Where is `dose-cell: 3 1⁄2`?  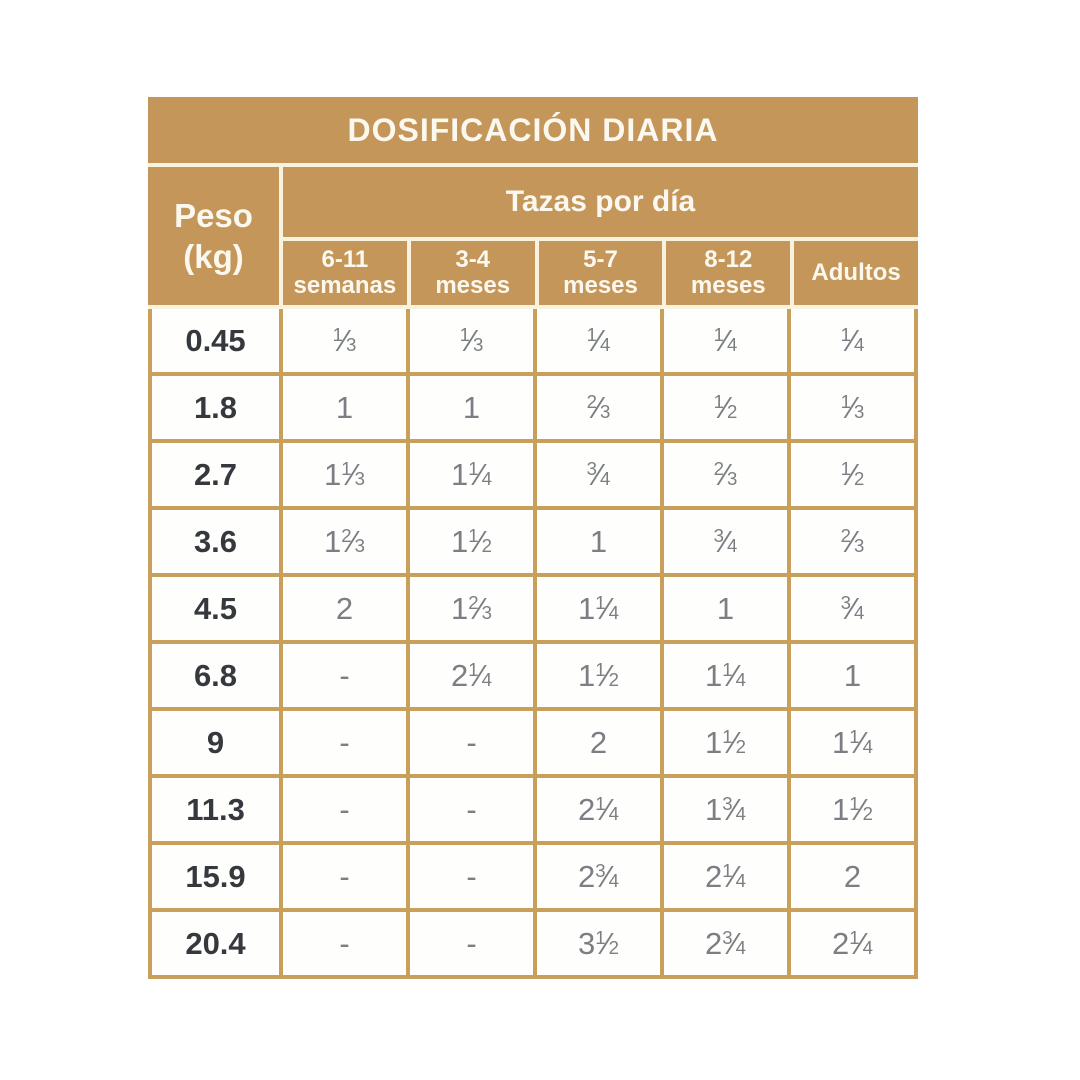
dose-cell: 3 1⁄2 is located at coordinates (598, 943).